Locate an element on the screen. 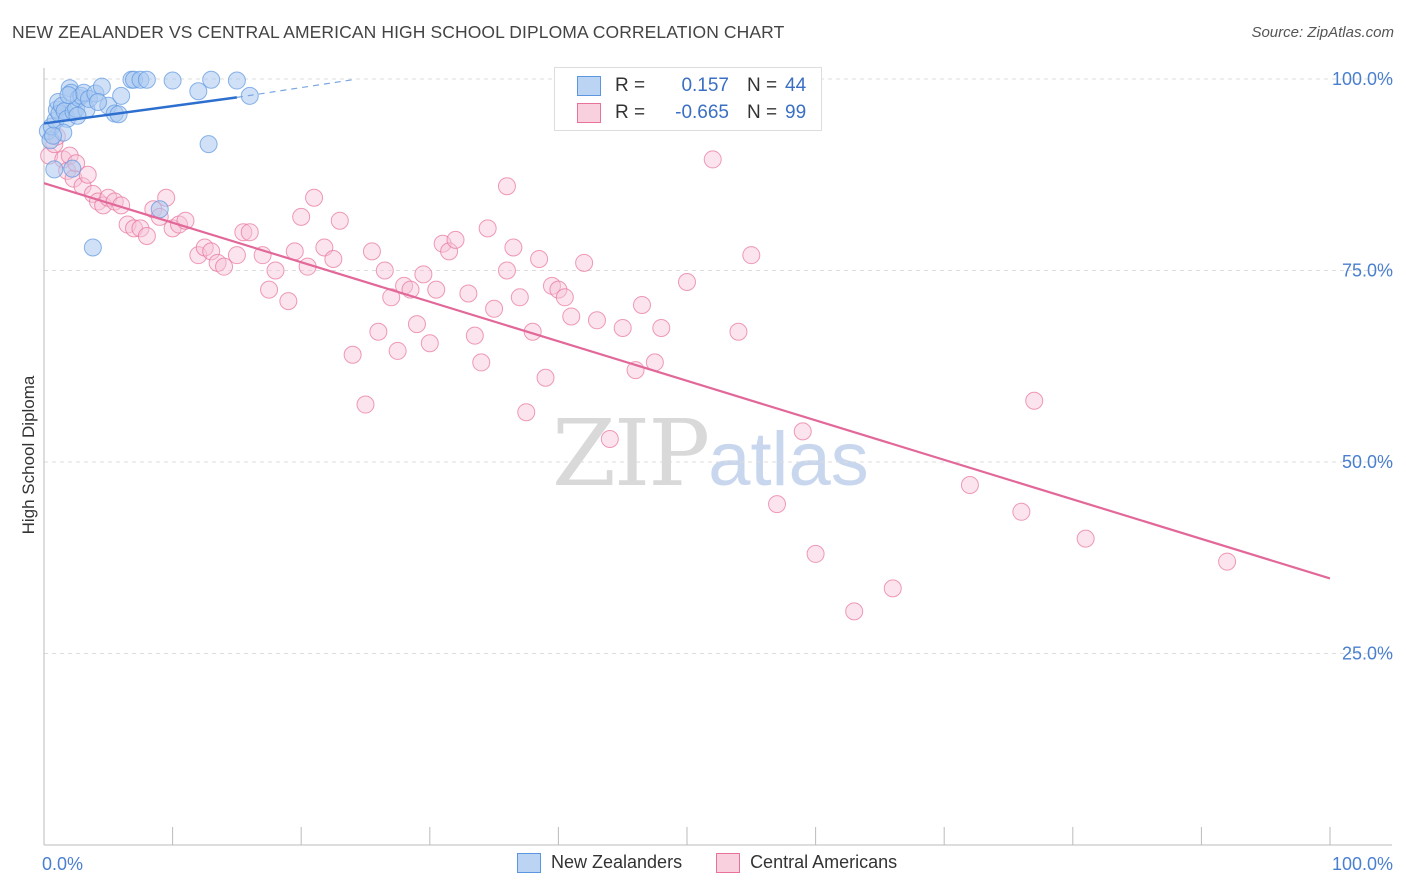 Image resolution: width=1406 pixels, height=892 pixels. x-tick-label: 100.0% is located at coordinates (1362, 864).